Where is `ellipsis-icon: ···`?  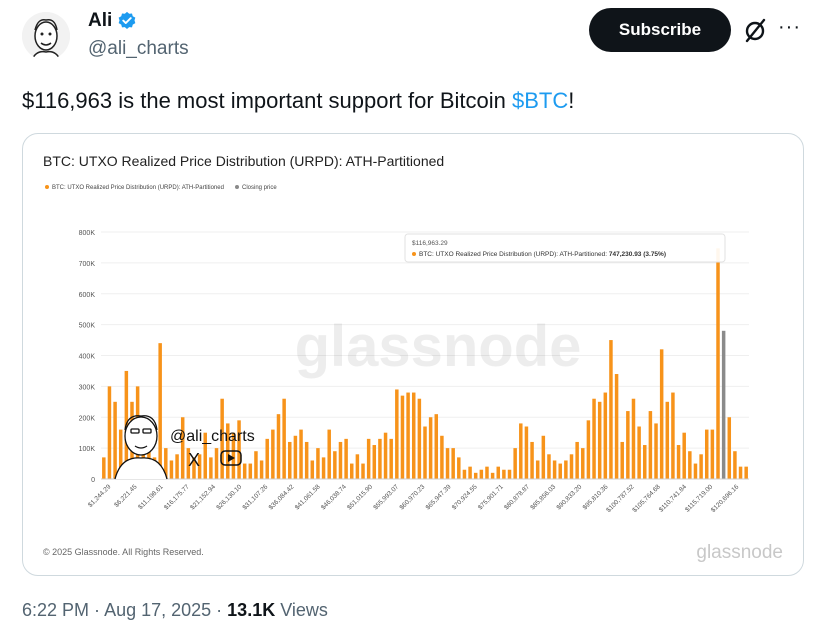
ellipsis-icon: ··· is located at coordinates (789, 27).